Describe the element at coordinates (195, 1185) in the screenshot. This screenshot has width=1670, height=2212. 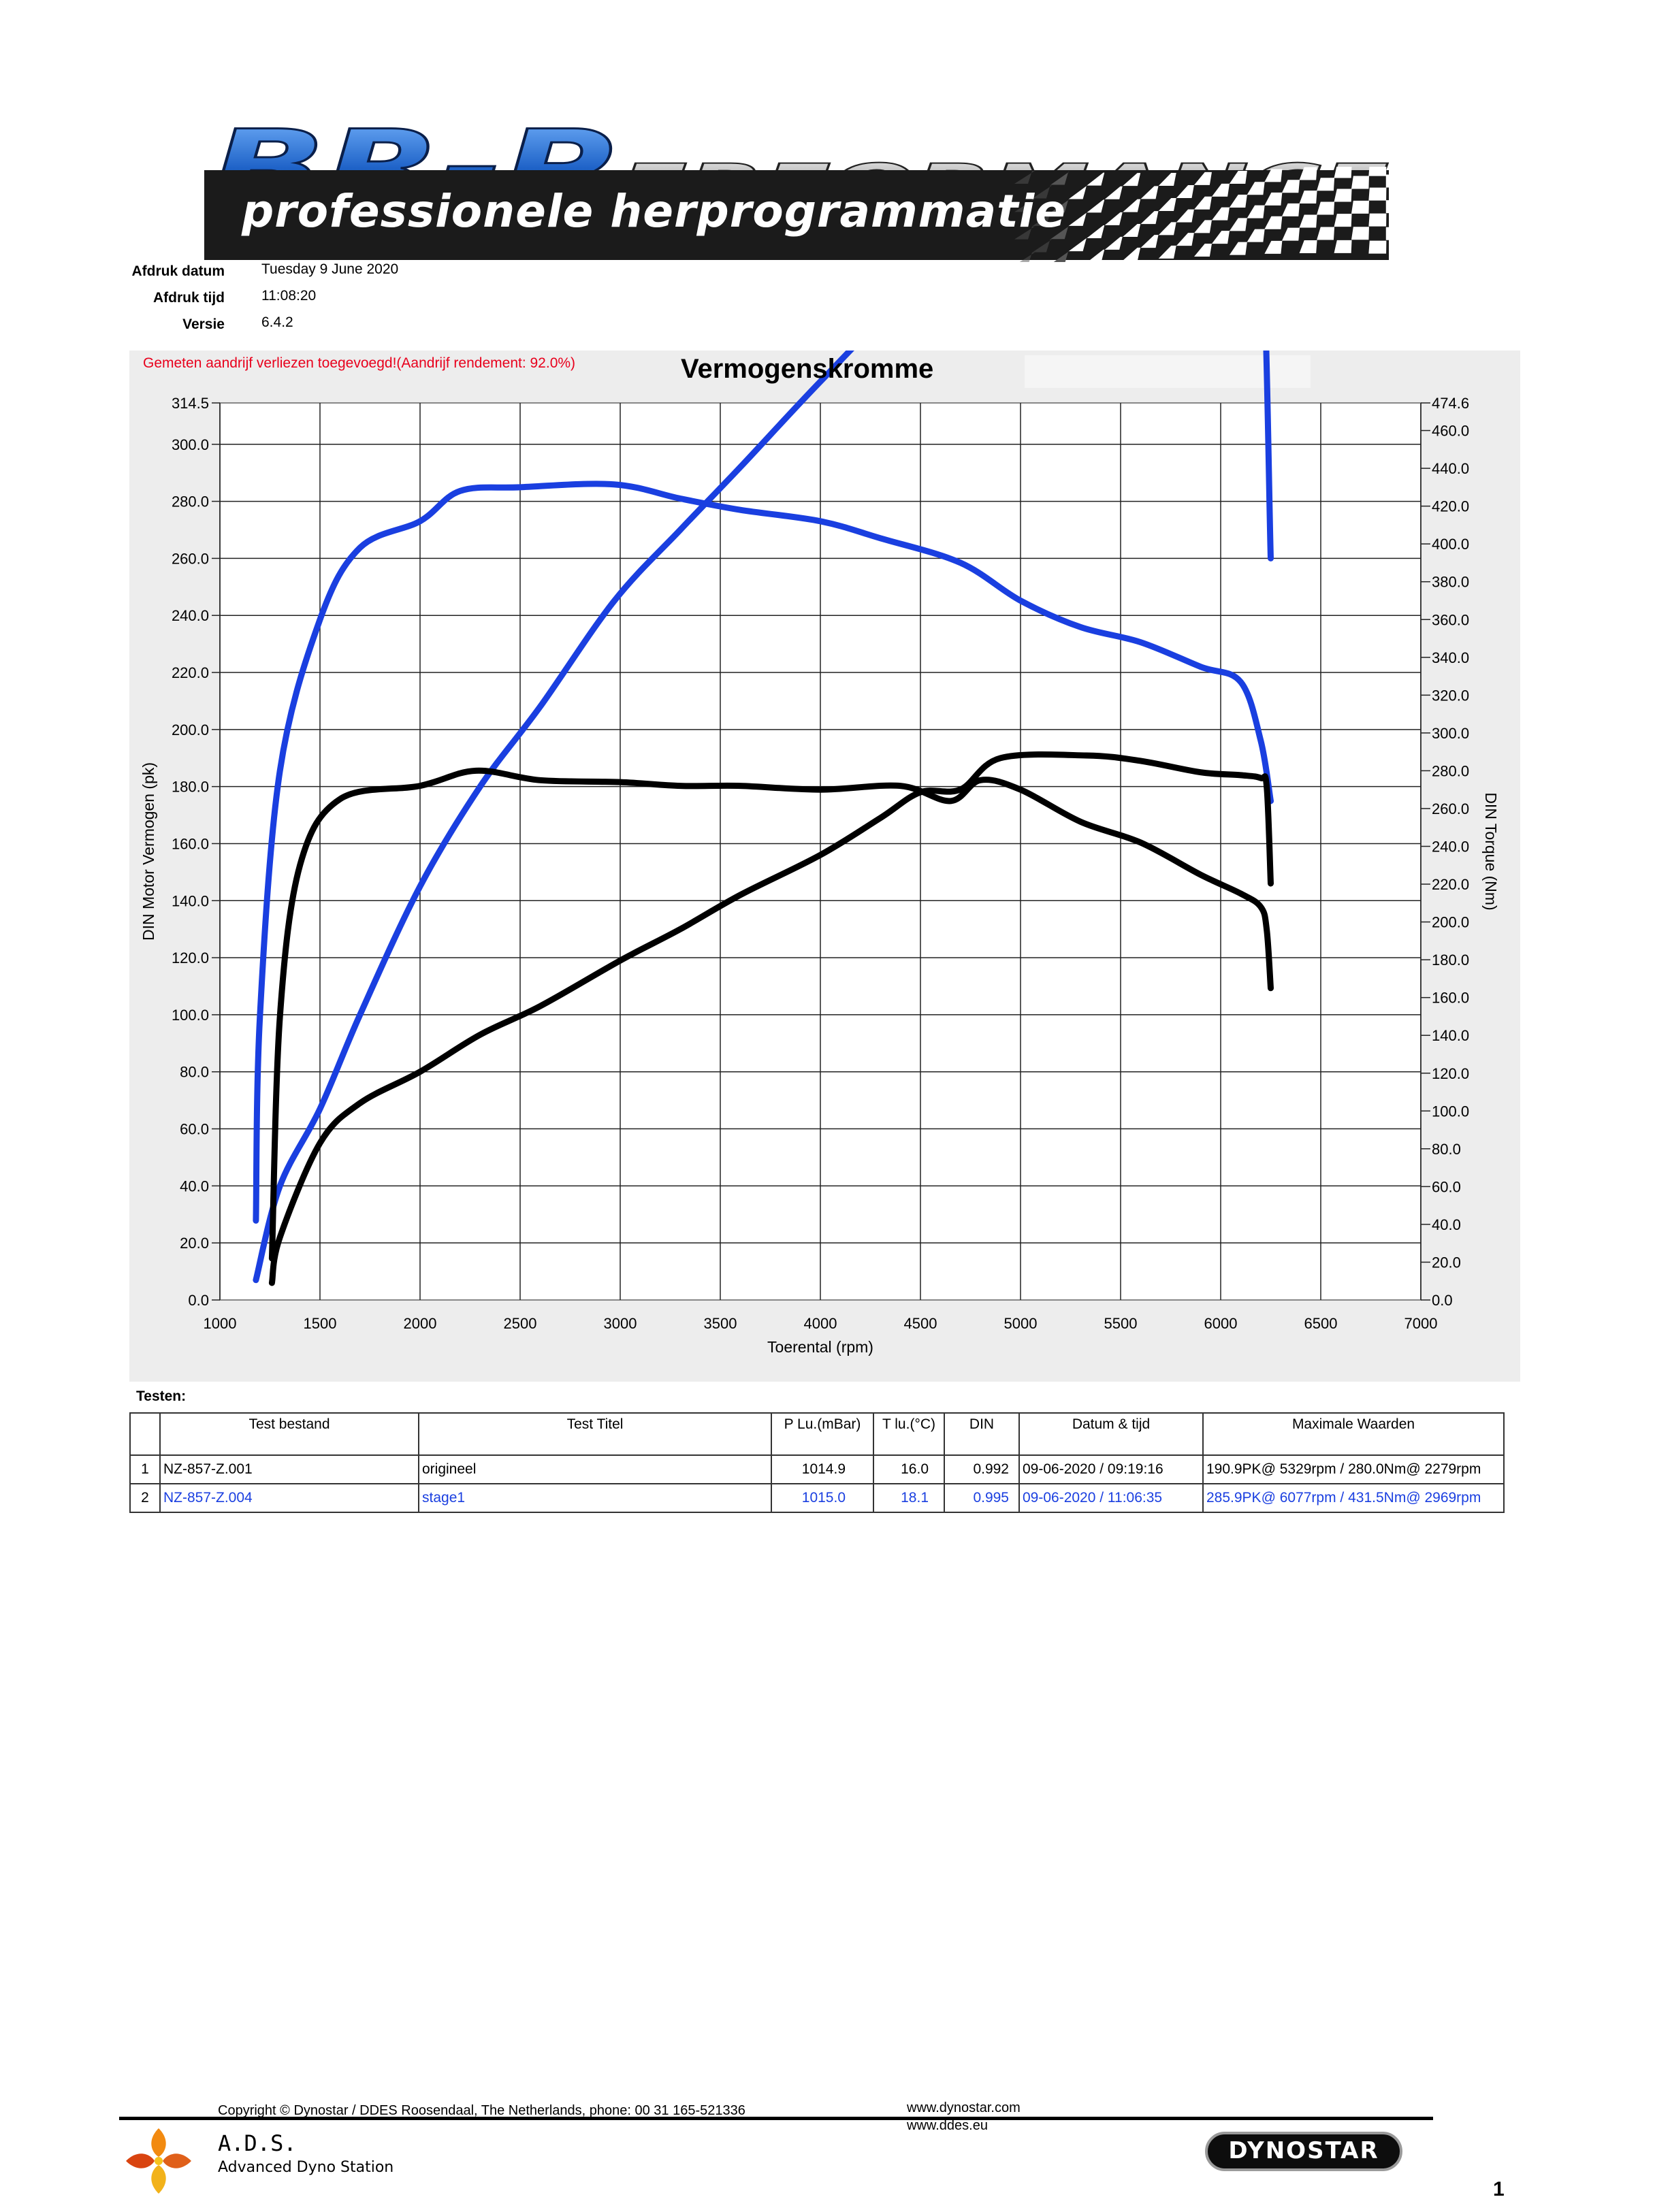
I see `y-tick-label: 40.0` at that location.